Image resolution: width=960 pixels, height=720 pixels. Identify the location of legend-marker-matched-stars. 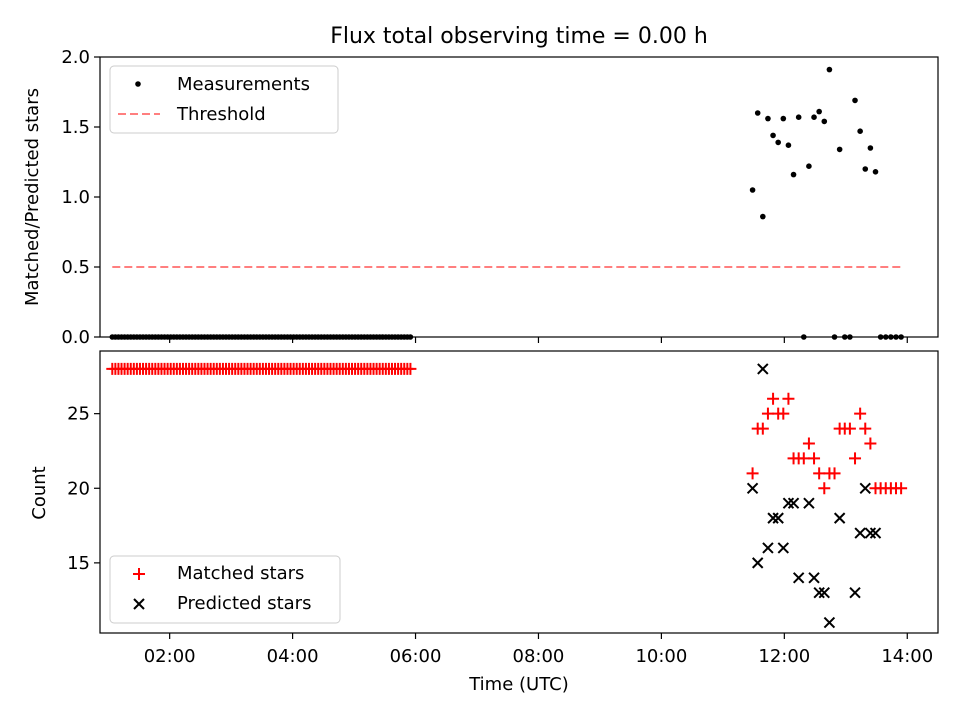
(139, 574).